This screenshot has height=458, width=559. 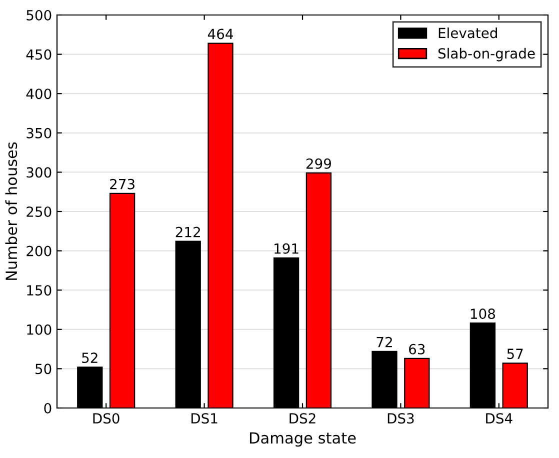 What do you see at coordinates (39, 94) in the screenshot?
I see `y-tick-label: 400` at bounding box center [39, 94].